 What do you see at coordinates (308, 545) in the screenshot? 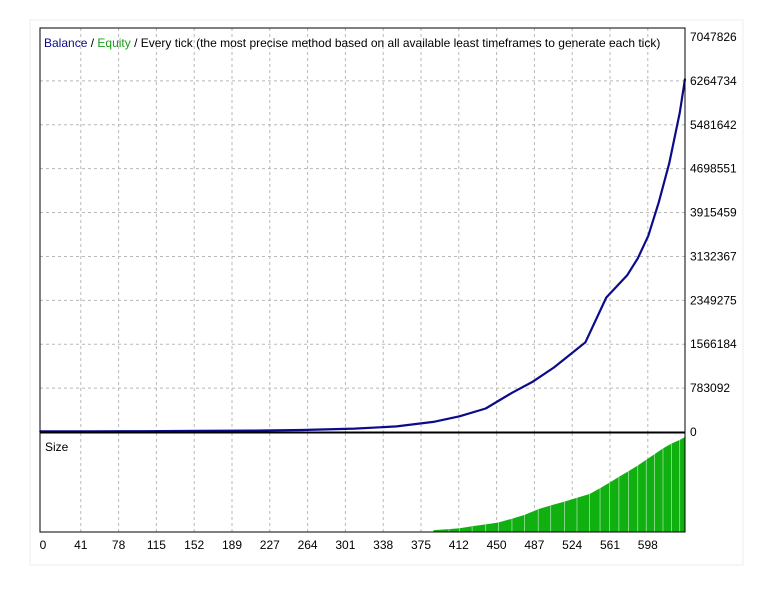
I see `x-tick-label: 264` at bounding box center [308, 545].